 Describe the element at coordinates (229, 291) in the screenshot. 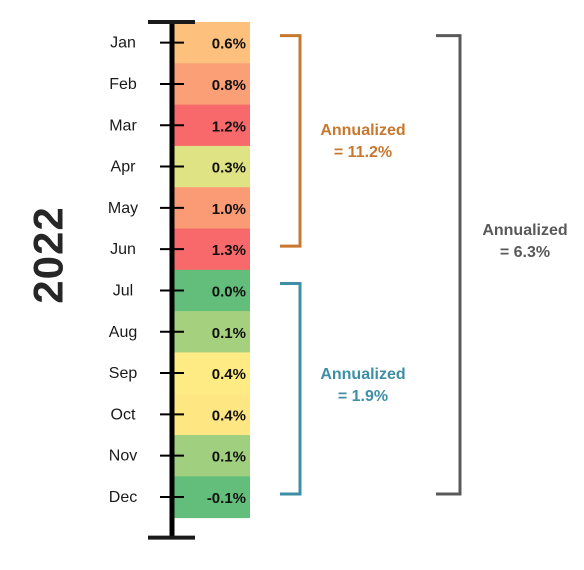

I see `value-label-jul: 0.0%` at that location.